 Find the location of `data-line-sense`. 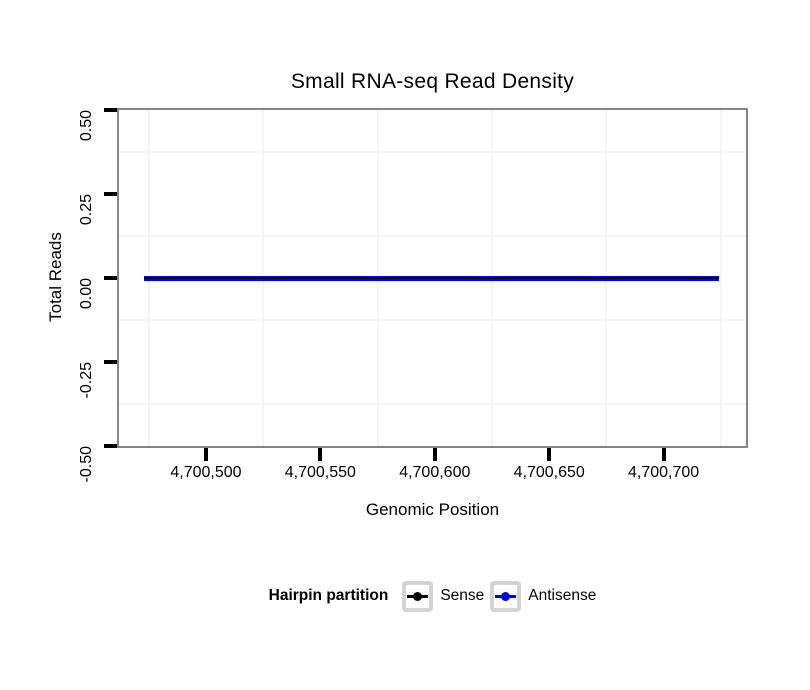

data-line-sense is located at coordinates (431, 278).